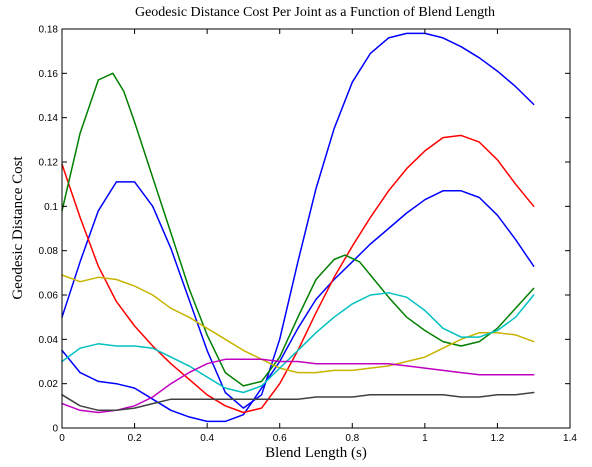 This screenshot has height=467, width=592. What do you see at coordinates (497, 438) in the screenshot?
I see `x-tick-label: 1.2` at bounding box center [497, 438].